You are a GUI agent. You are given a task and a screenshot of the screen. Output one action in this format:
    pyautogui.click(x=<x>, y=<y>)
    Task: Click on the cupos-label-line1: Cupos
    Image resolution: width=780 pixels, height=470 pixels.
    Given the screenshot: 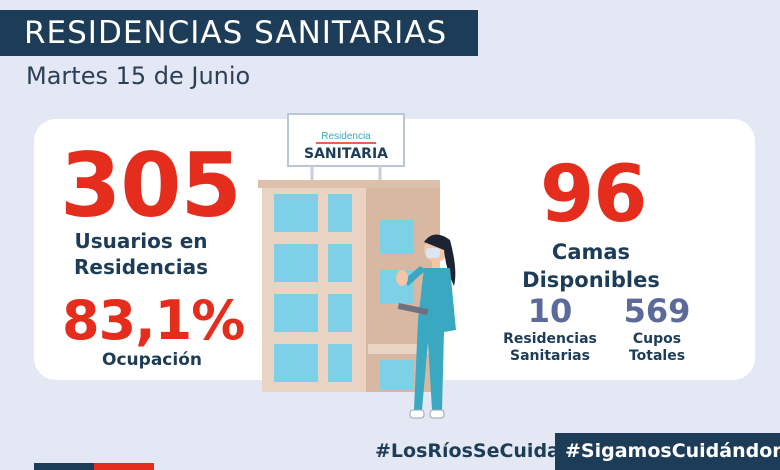 What is the action you would take?
    pyautogui.click(x=657, y=339)
    